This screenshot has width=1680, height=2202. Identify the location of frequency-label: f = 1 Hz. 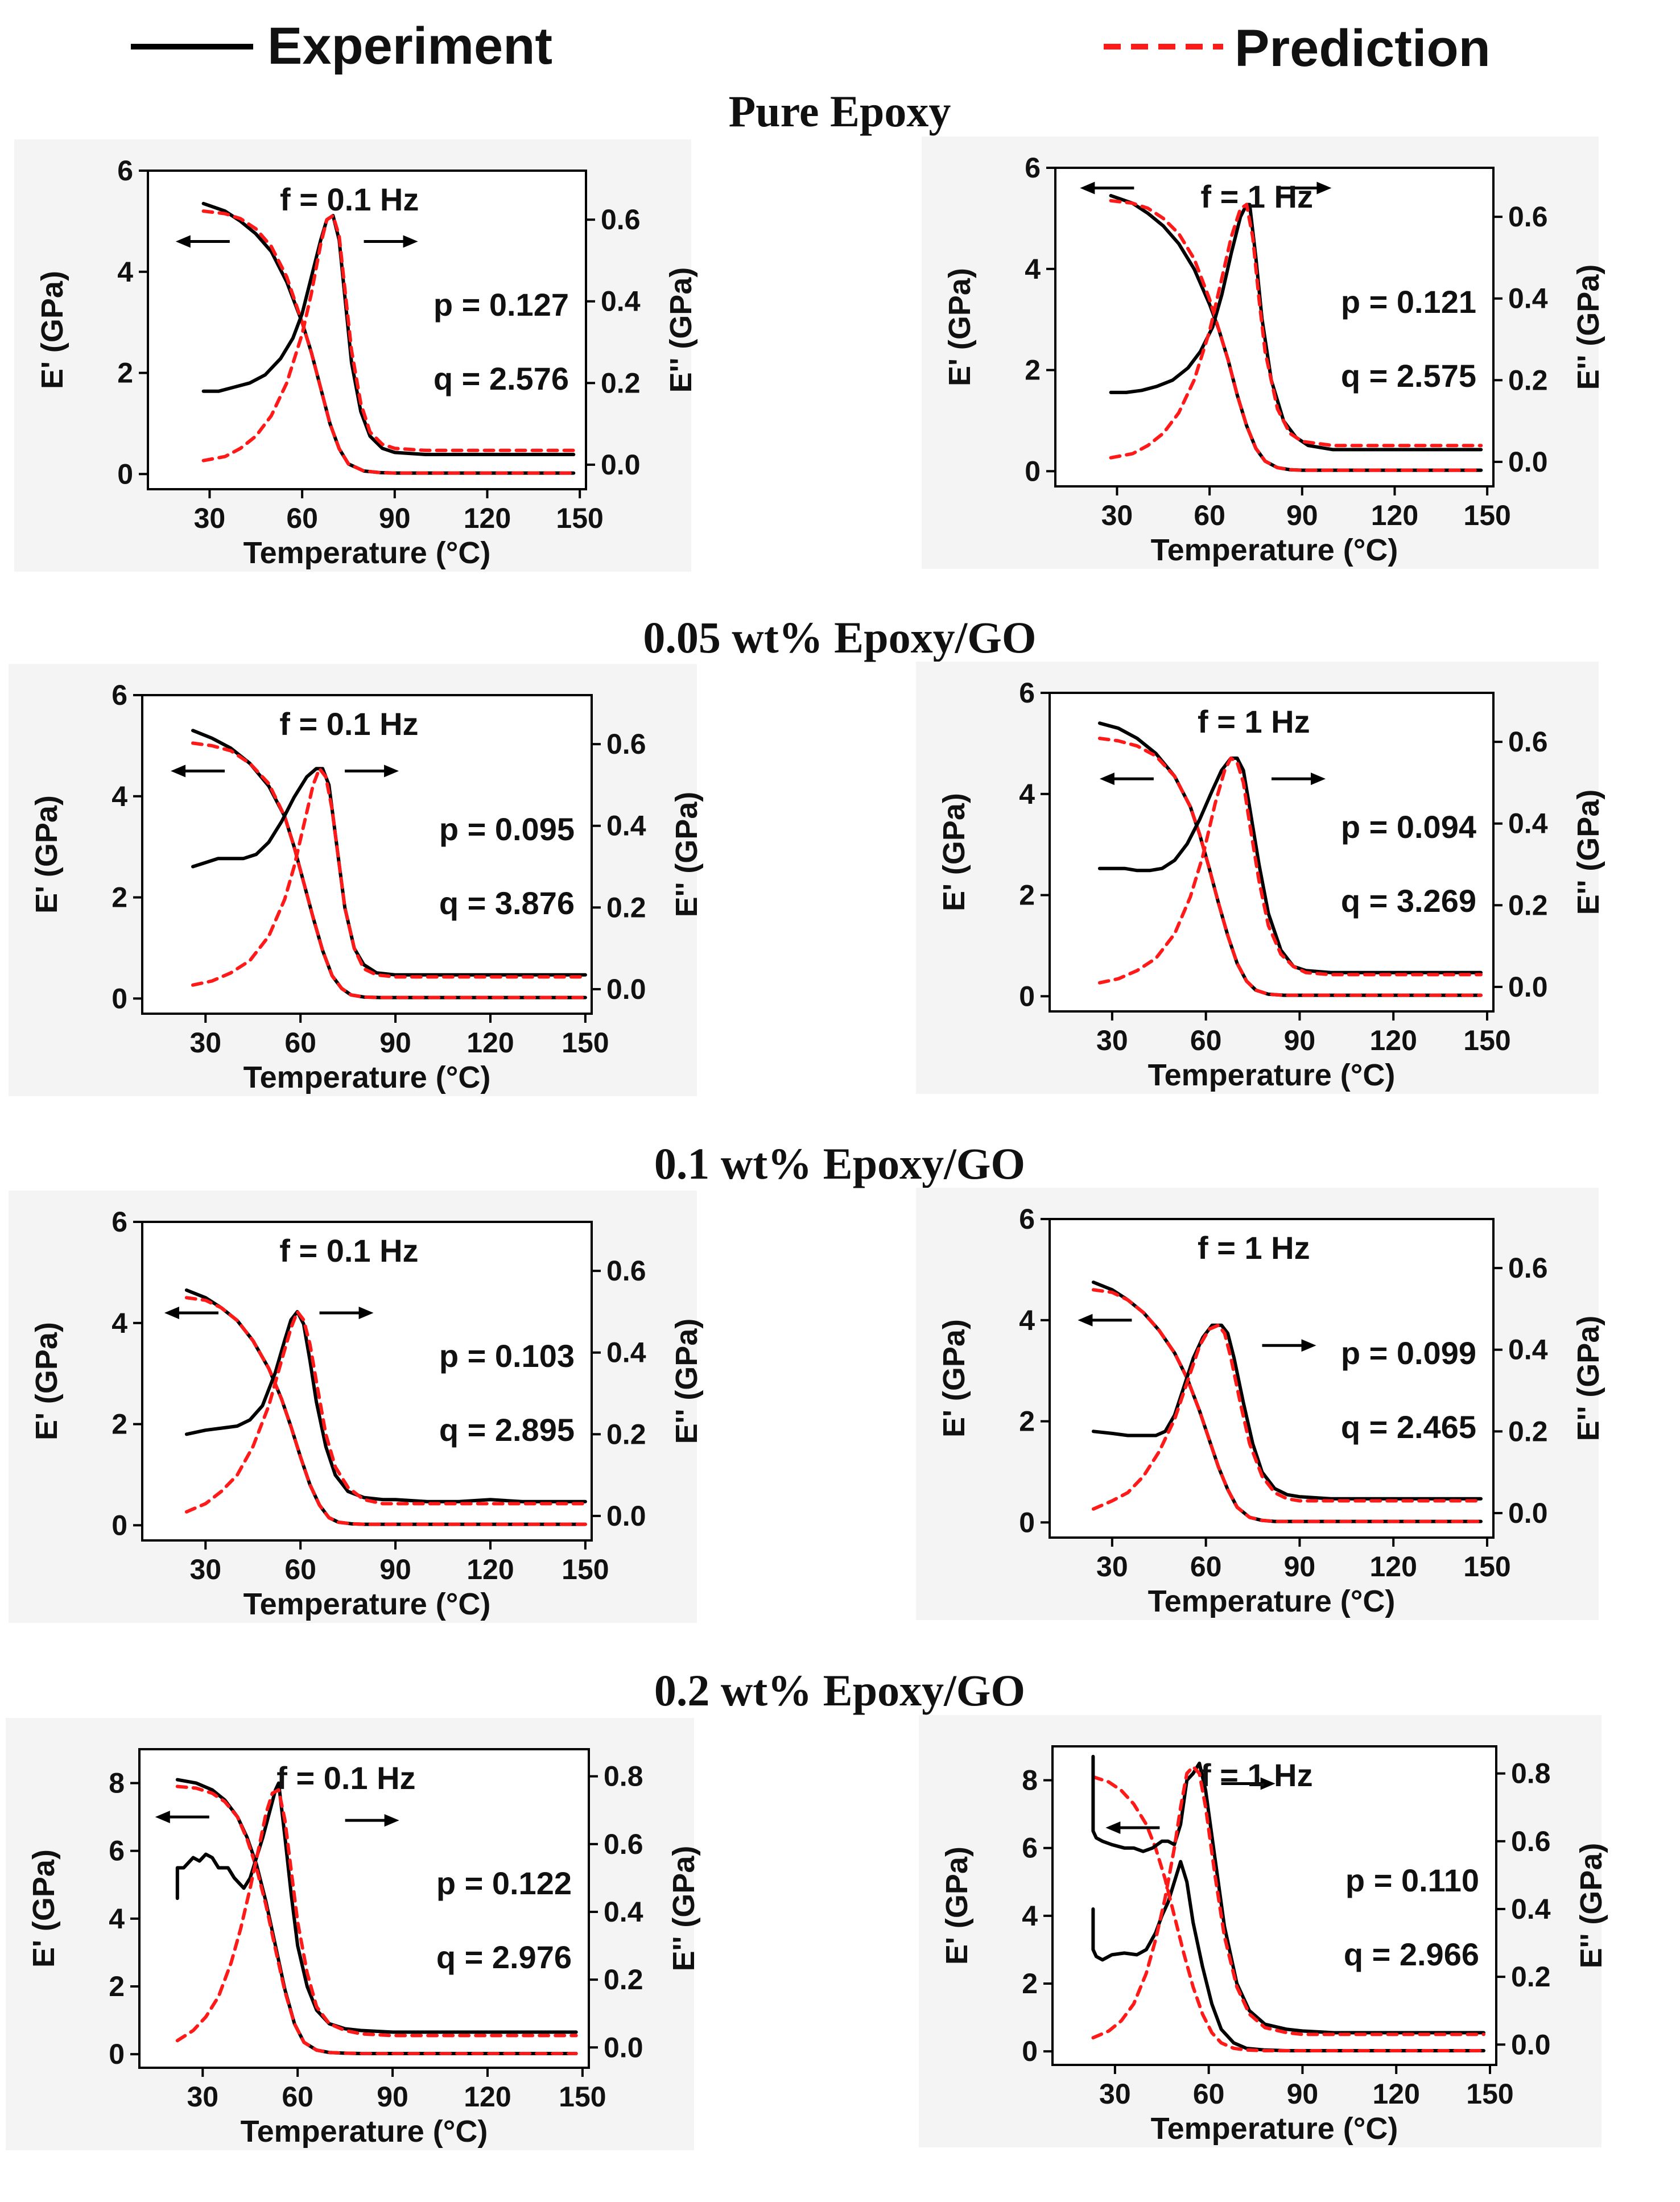
(1256, 1775).